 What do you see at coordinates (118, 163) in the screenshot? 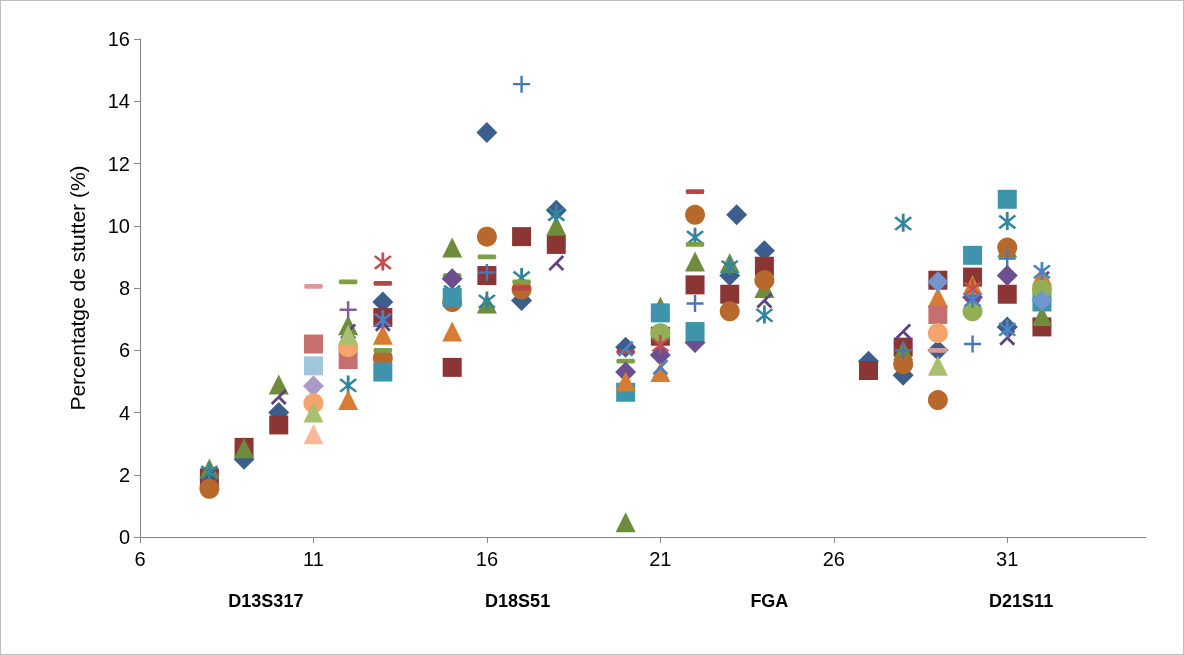
I see `y-tick-label: 12` at bounding box center [118, 163].